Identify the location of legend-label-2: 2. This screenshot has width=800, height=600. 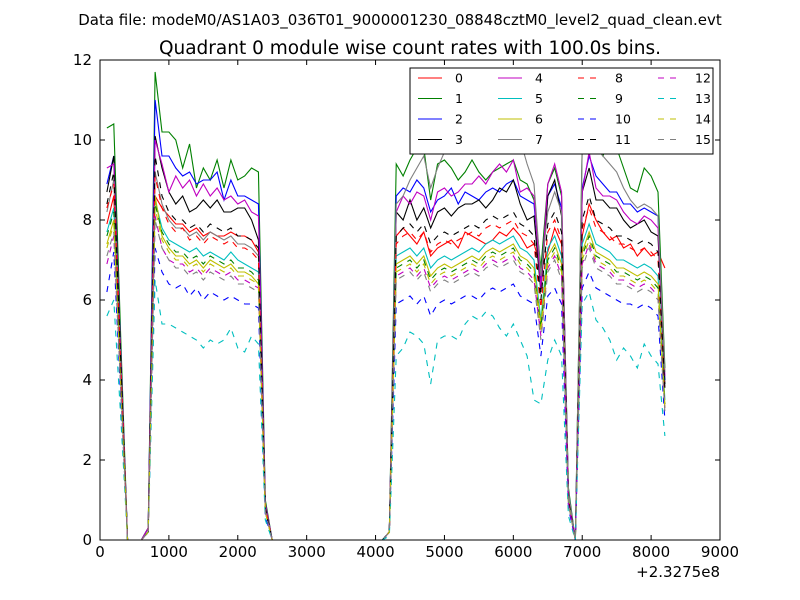
(459, 119).